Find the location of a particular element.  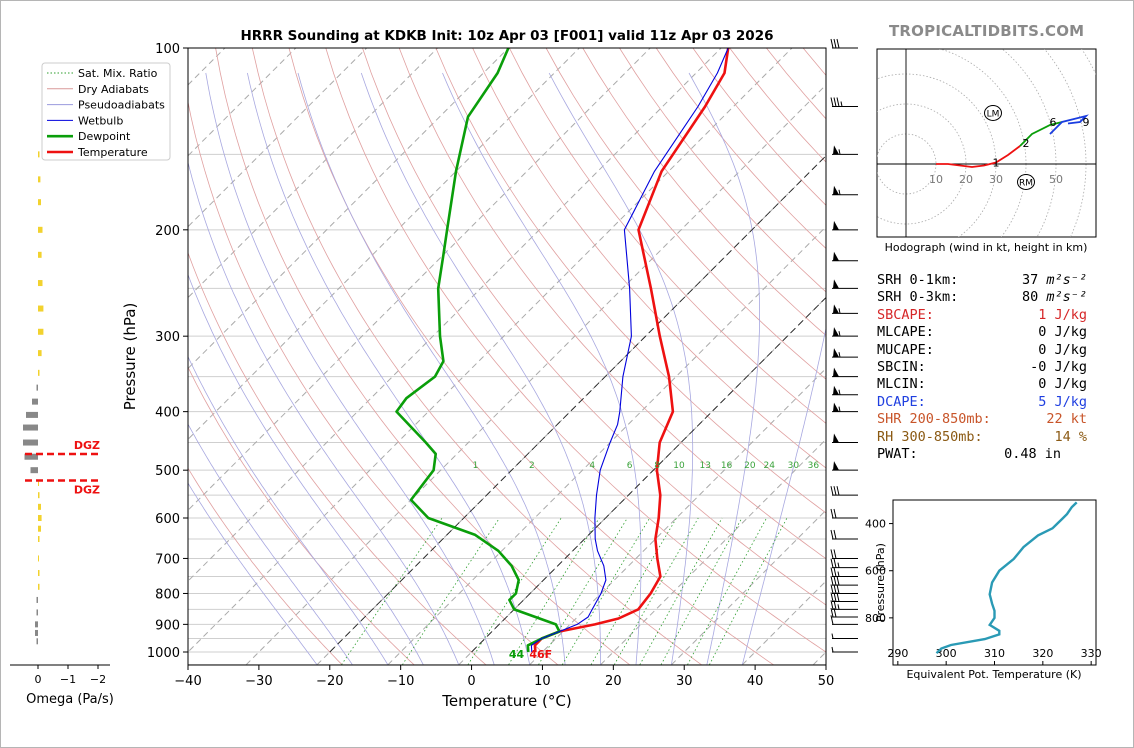

y-tick-label: 100 is located at coordinates (167, 49).